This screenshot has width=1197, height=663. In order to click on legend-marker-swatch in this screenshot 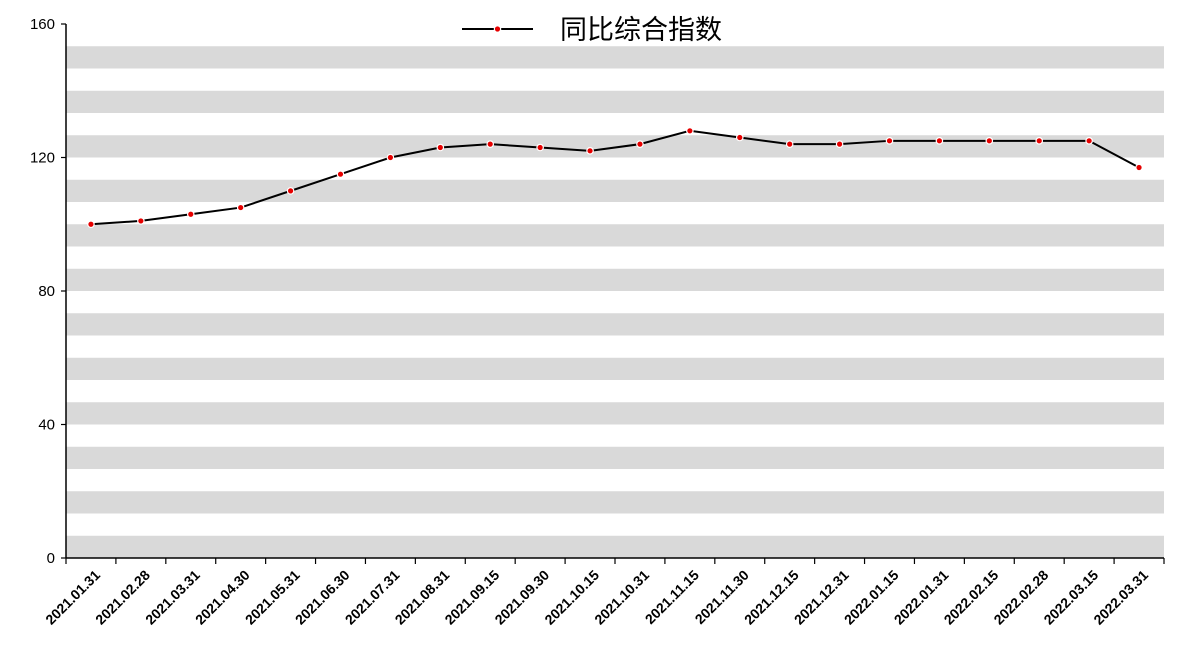, I will do `click(497, 29)`.